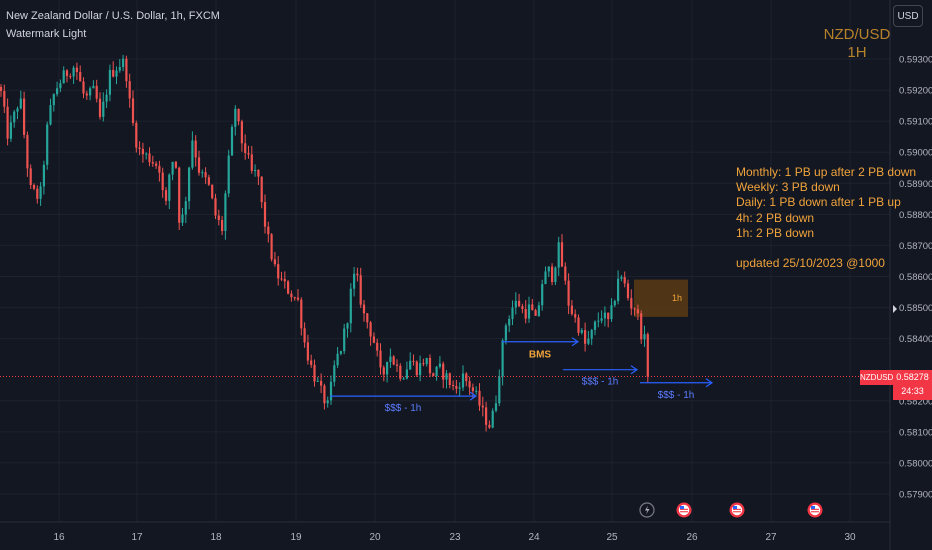 The image size is (932, 550). I want to click on x-tick-label: 20, so click(375, 537).